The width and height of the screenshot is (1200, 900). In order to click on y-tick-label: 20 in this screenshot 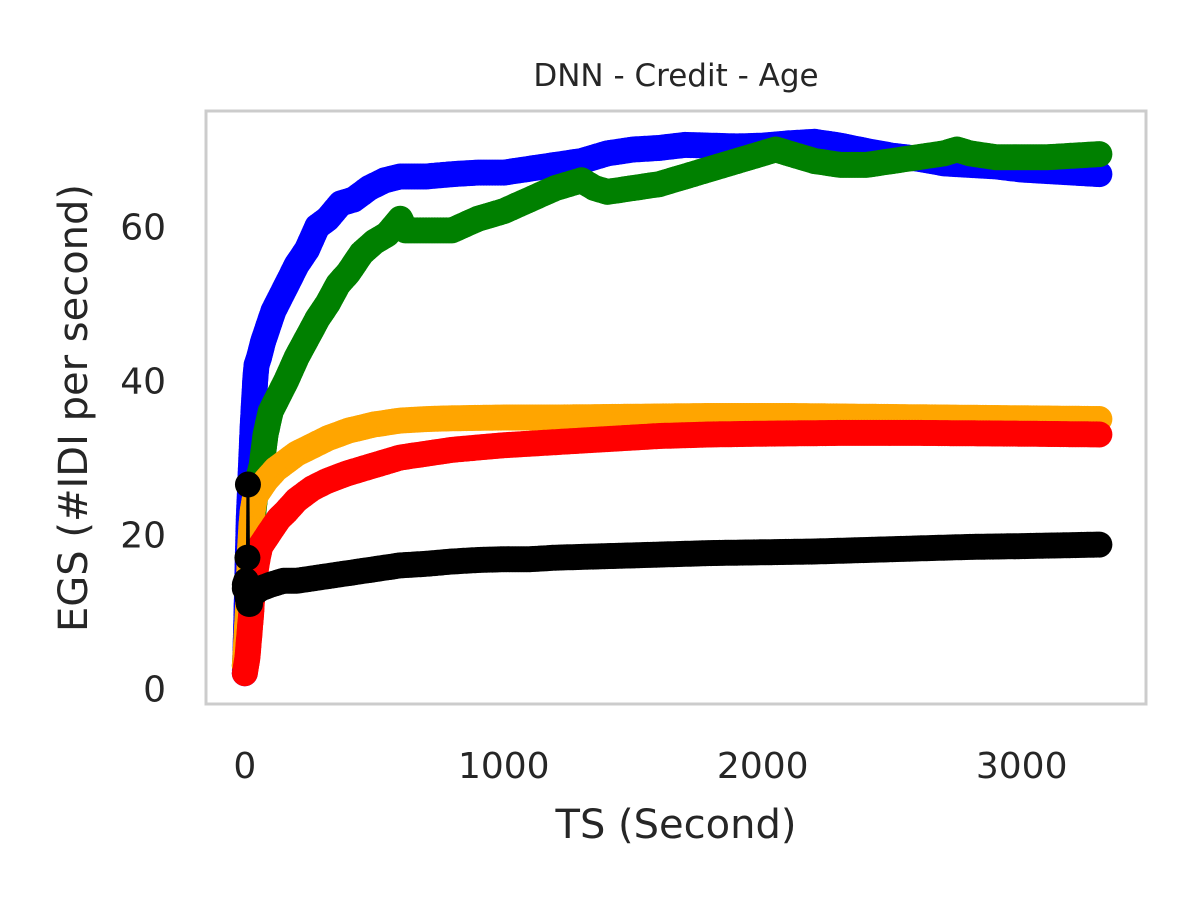, I will do `click(143, 536)`.